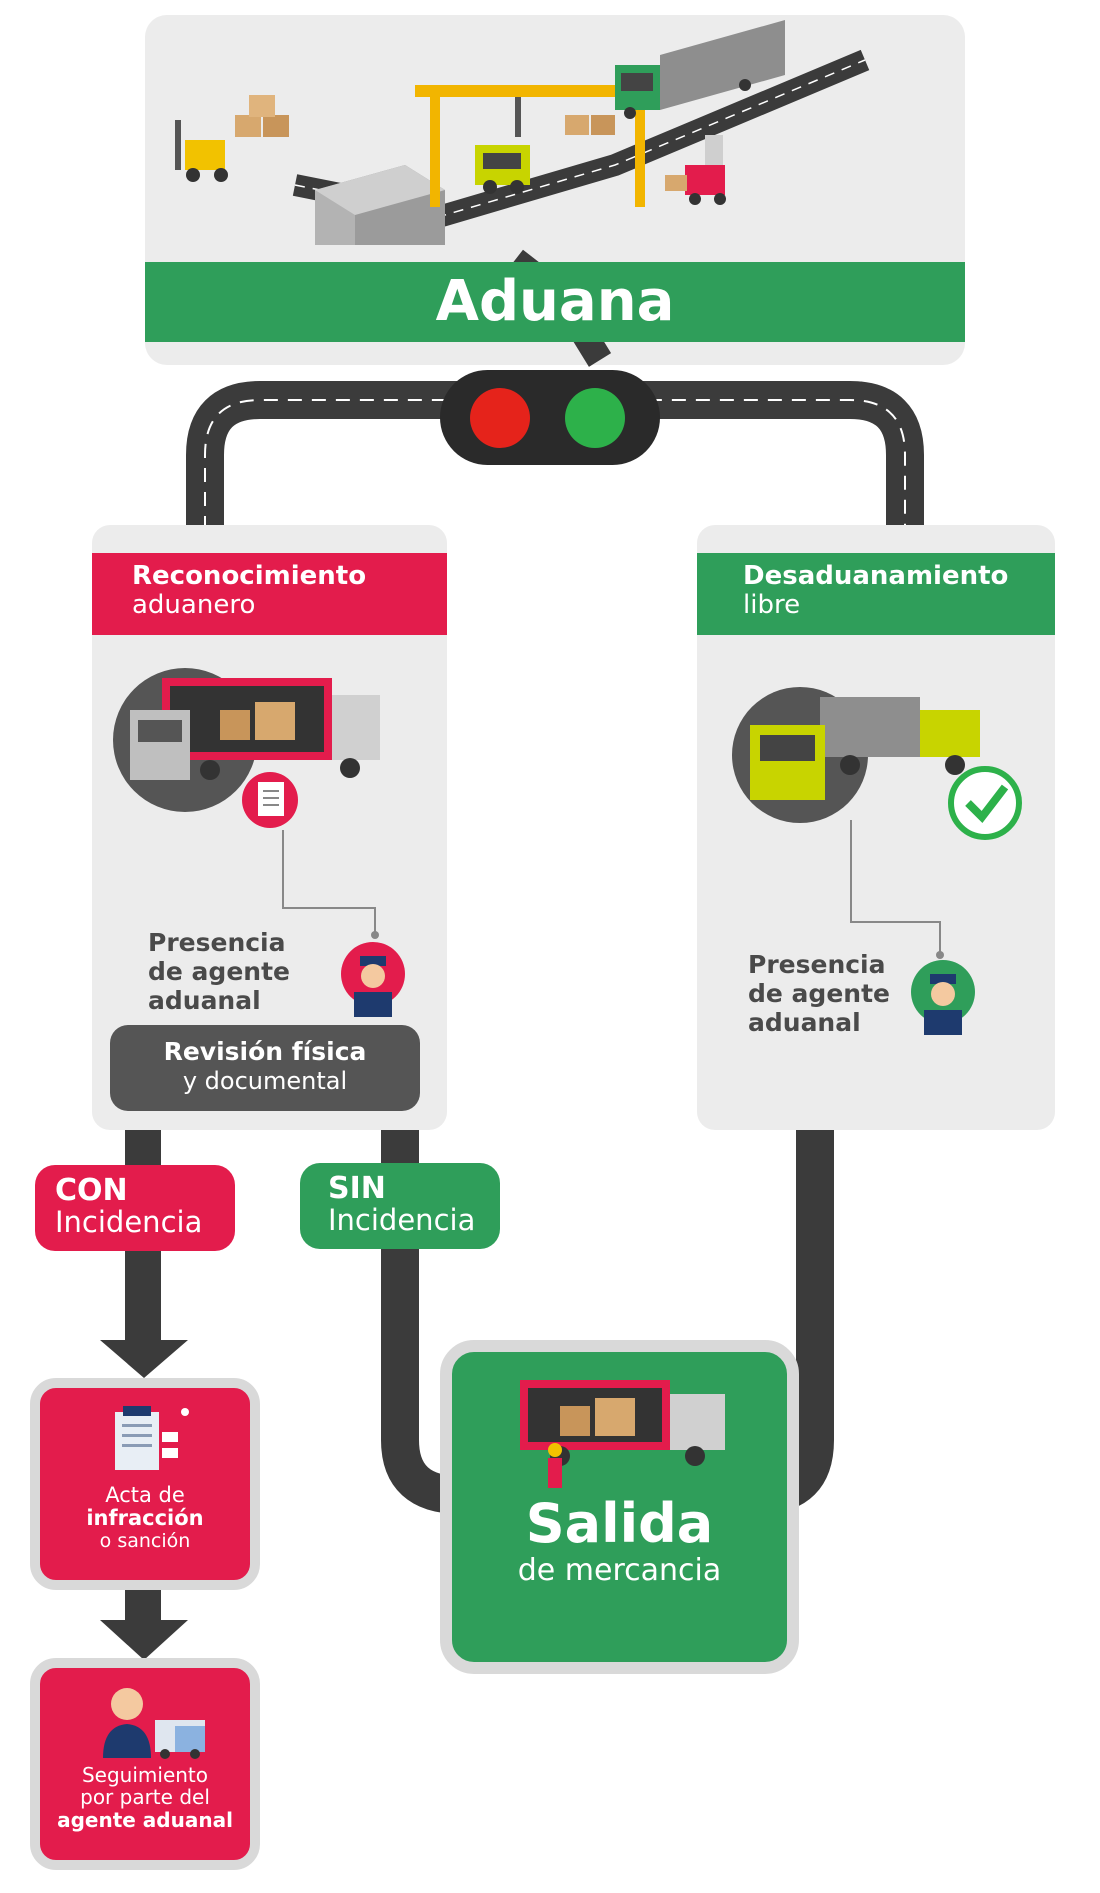 Image resolution: width=1100 pixels, height=1893 pixels. Describe the element at coordinates (619, 1570) in the screenshot. I see `exit-subtitle: de mercancia` at that location.